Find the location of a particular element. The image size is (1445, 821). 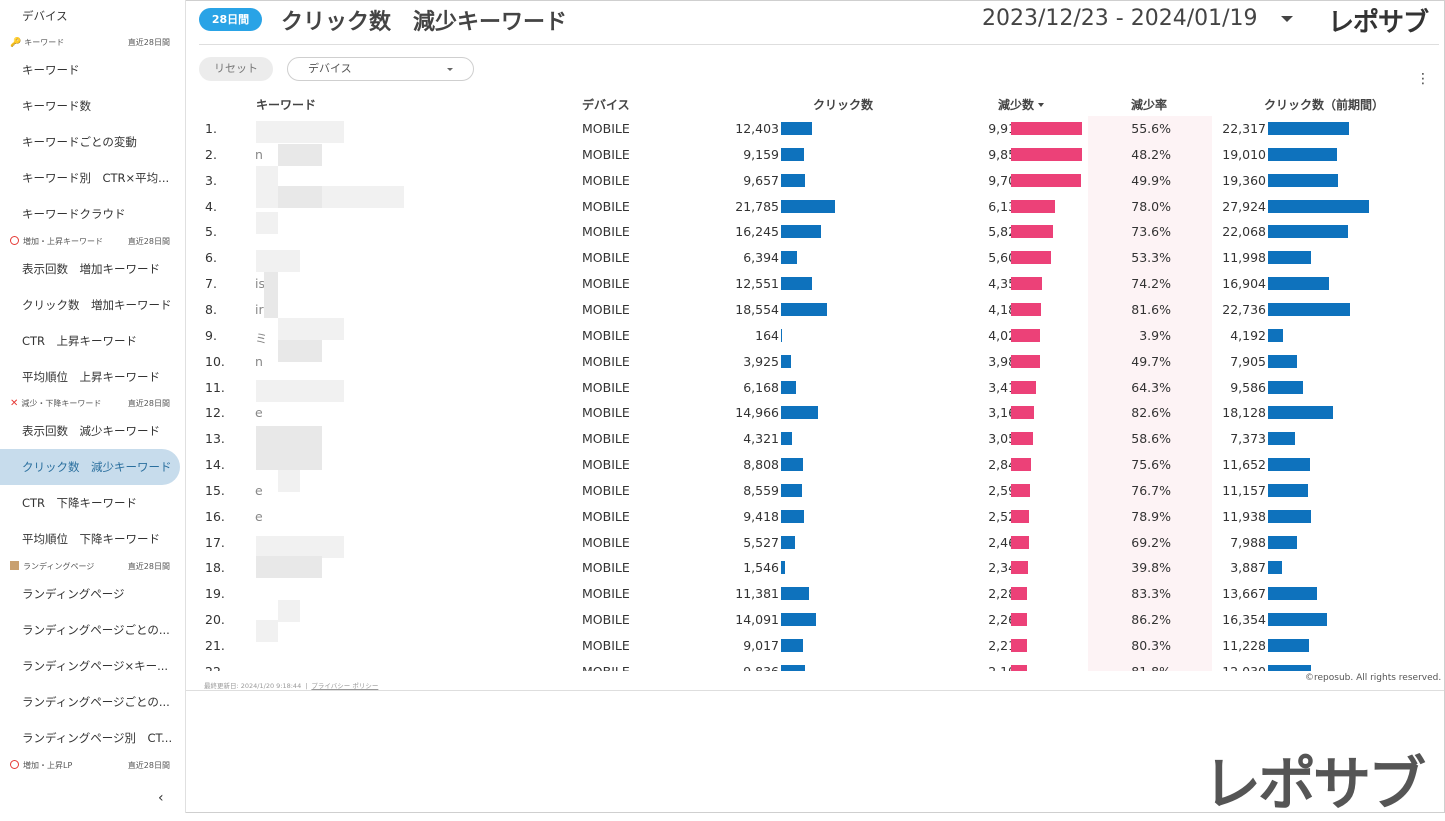

row-clicks: 6,168 is located at coordinates (761, 387).